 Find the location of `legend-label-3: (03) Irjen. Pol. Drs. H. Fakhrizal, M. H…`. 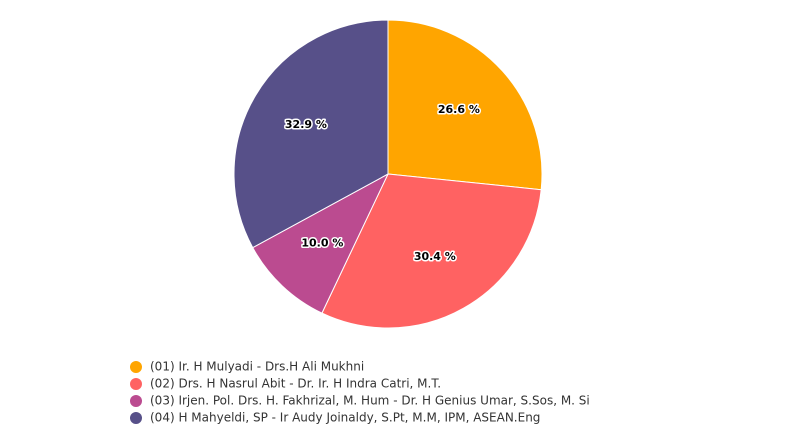

legend-label-3: (03) Irjen. Pol. Drs. H. Fakhrizal, M. H… is located at coordinates (370, 401).